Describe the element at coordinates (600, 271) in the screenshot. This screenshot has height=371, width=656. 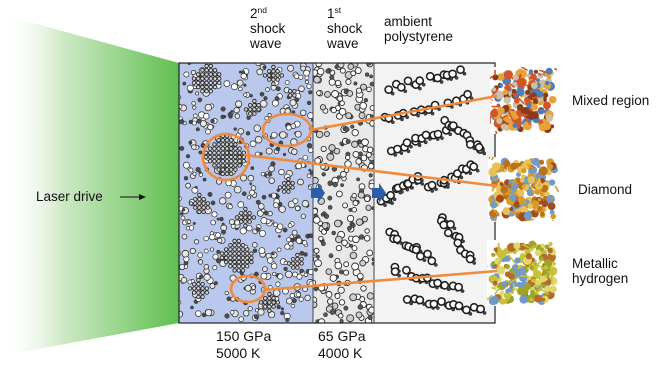
I see `metallic-hydrogen-label: Metallic hydrogen` at that location.